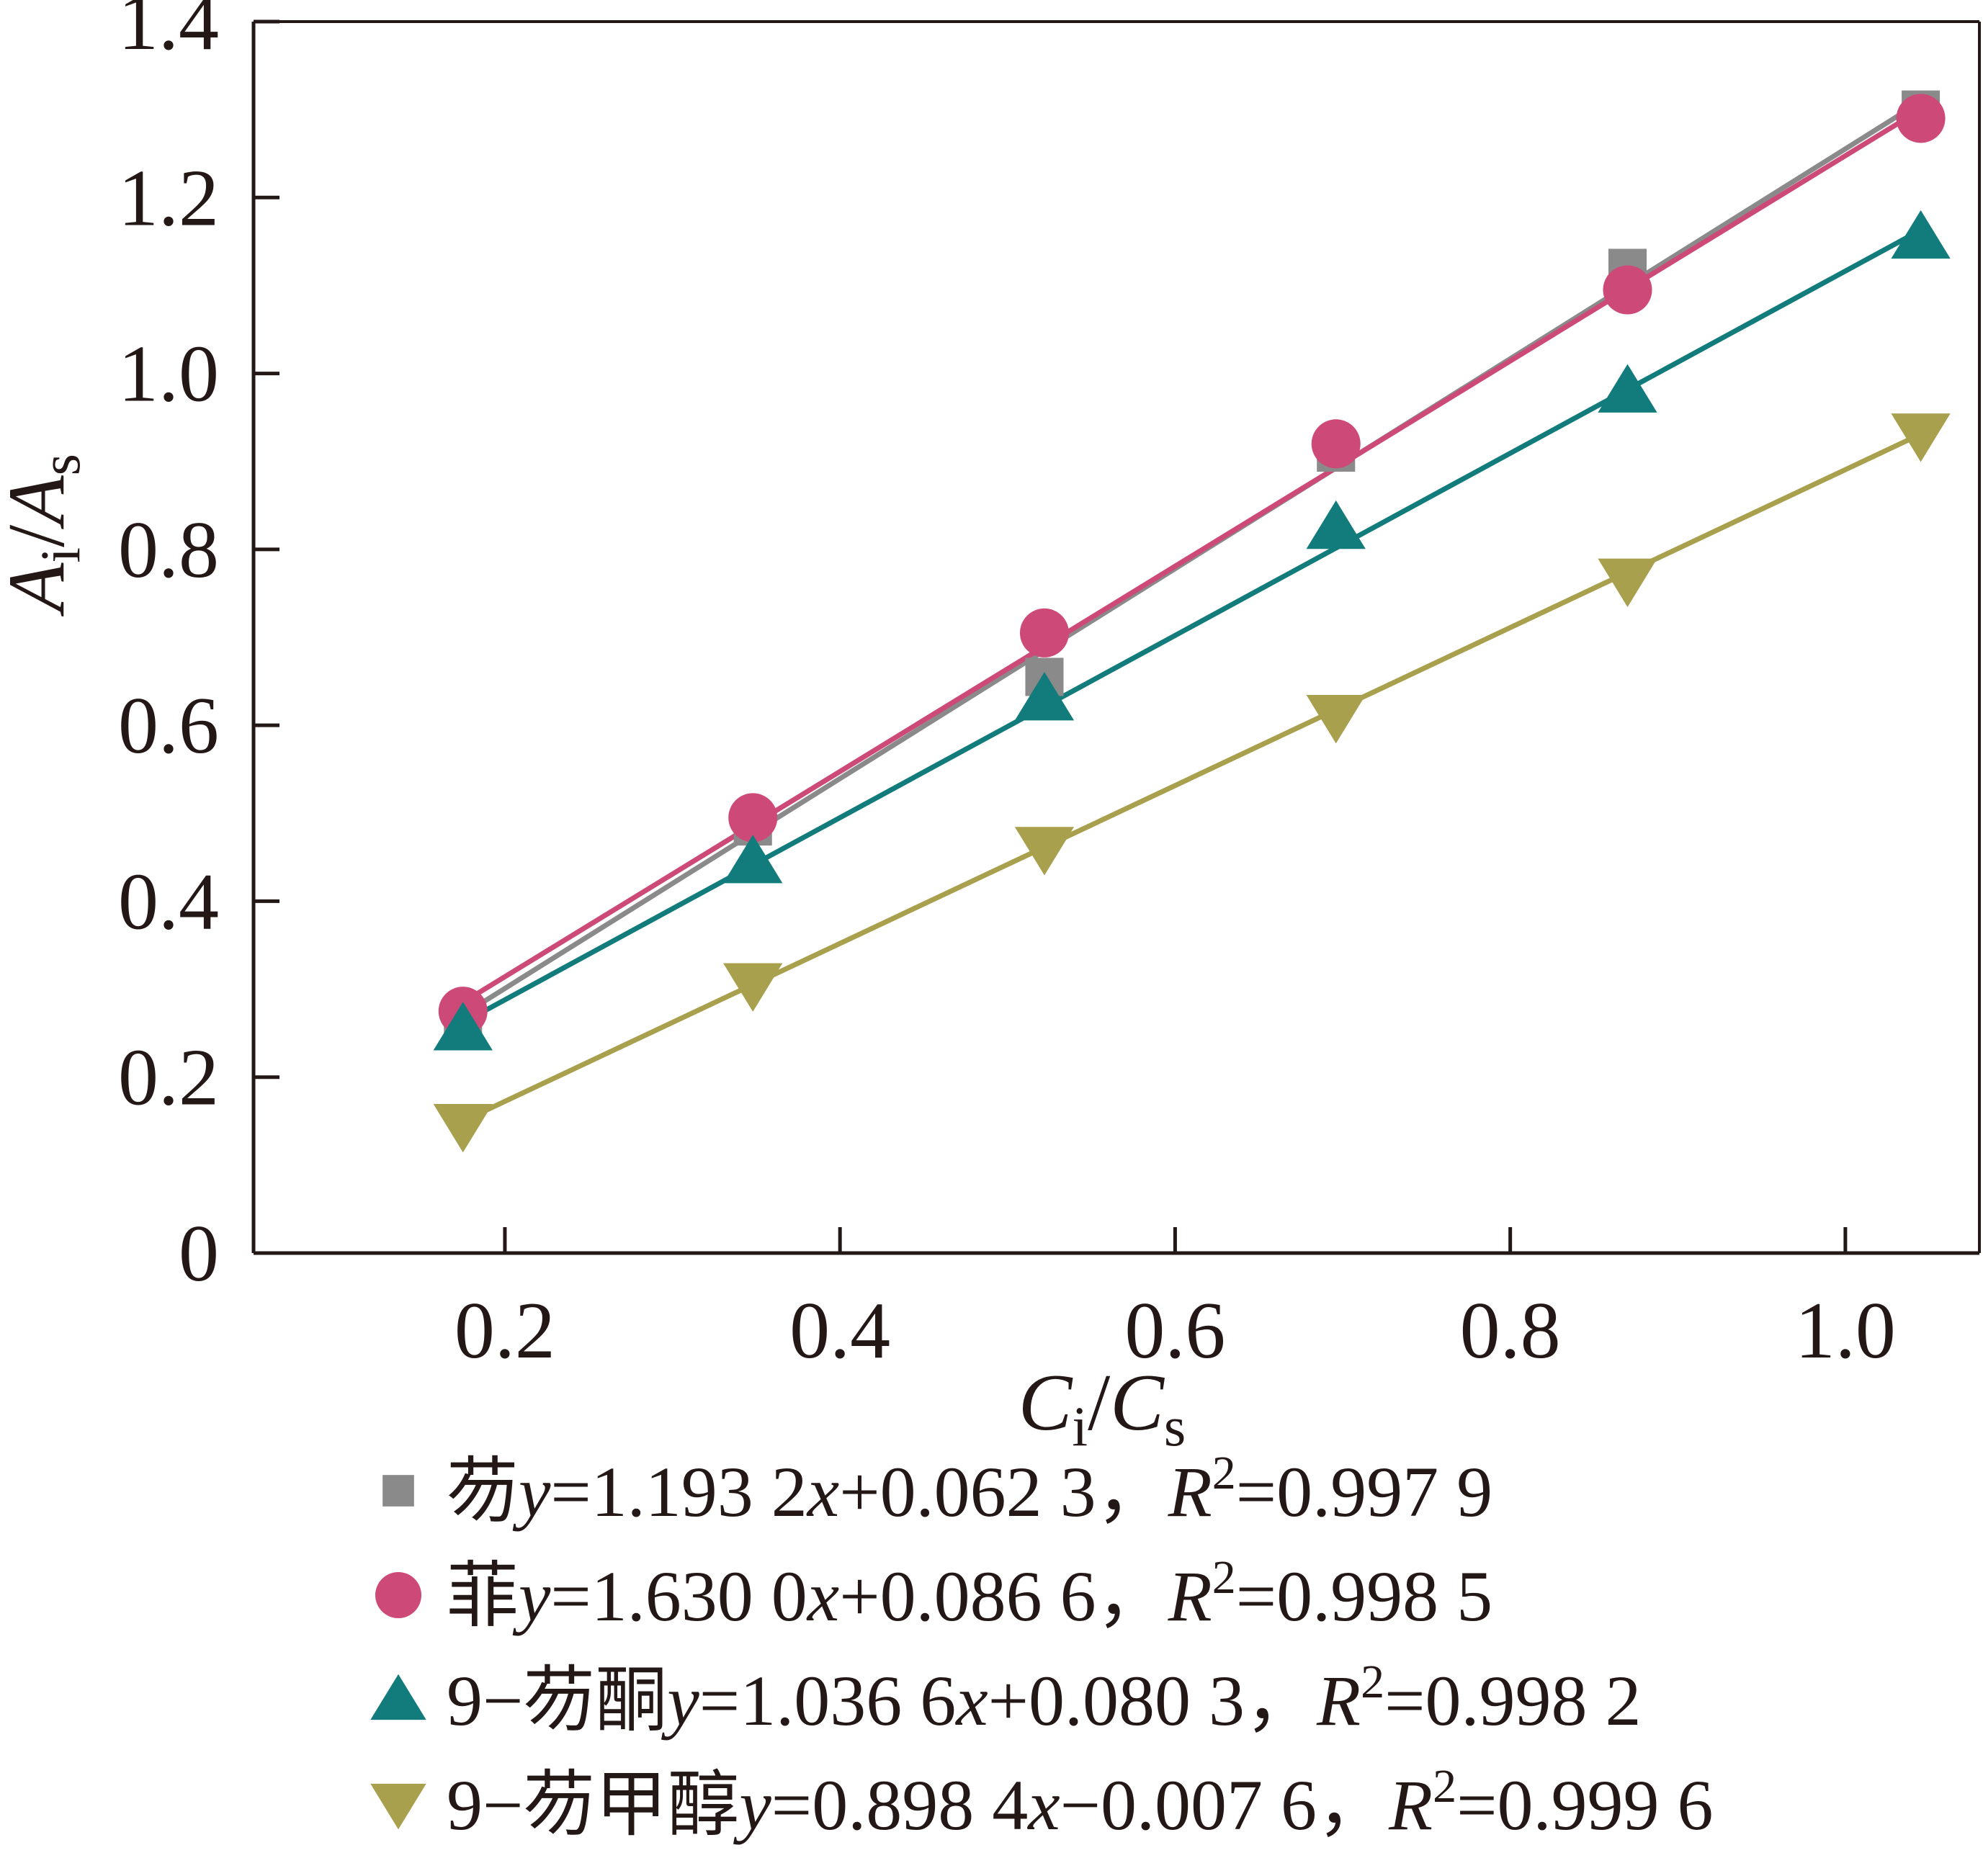 This screenshot has height=1876, width=1983. I want to click on legend-eq-name: 菲, so click(483, 1596).